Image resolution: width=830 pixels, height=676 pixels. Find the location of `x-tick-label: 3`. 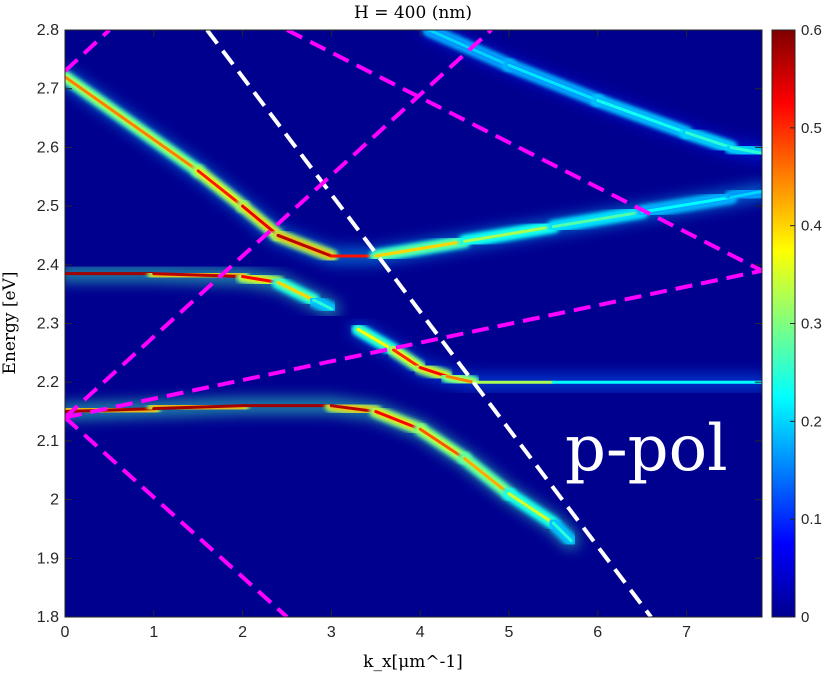

x-tick-label: 3 is located at coordinates (331, 632).